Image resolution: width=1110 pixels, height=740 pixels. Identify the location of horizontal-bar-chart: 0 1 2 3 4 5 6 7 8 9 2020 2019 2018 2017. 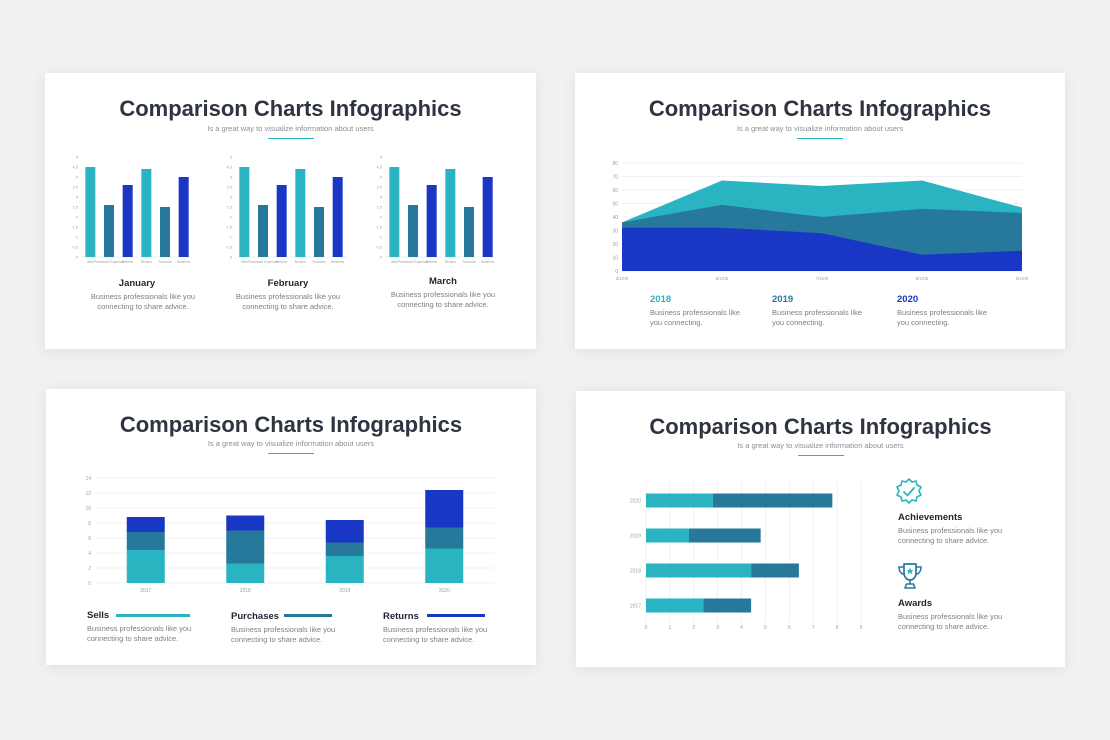
(746, 557).